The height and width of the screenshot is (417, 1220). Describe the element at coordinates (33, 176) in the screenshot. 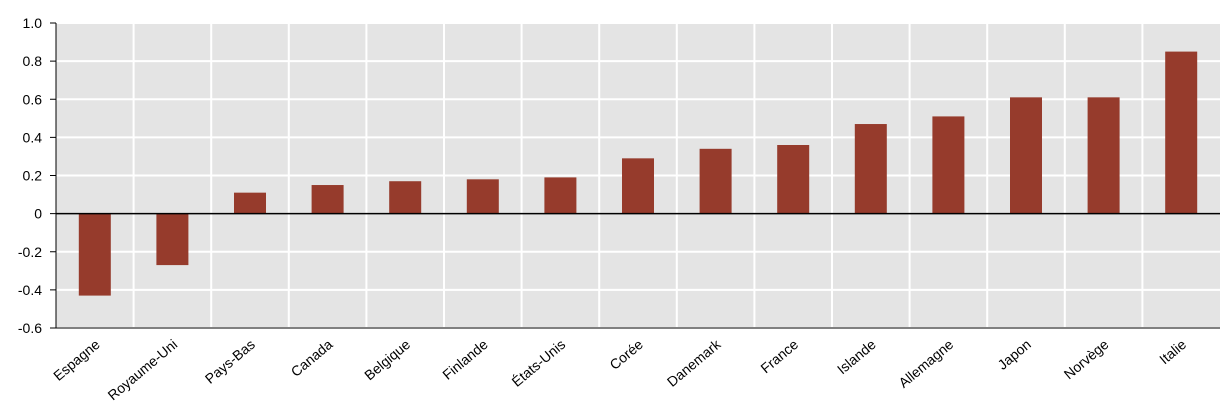

I see `y-tick-label: 0.2` at that location.